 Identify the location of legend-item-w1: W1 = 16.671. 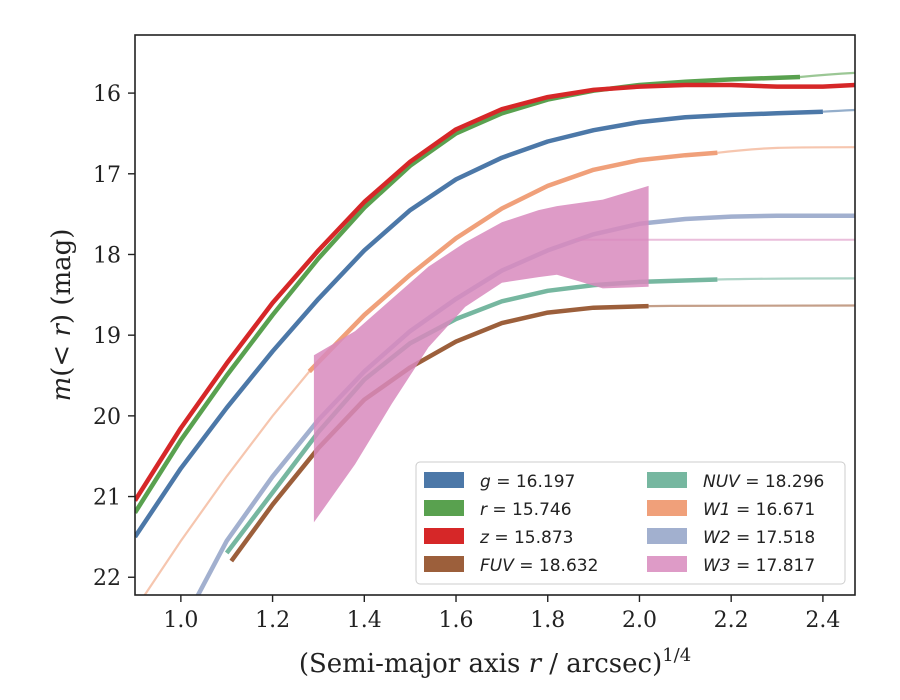
(731, 510).